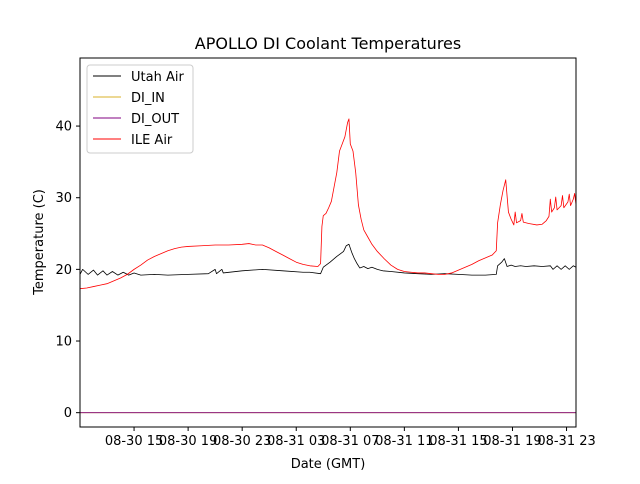 Image resolution: width=640 pixels, height=484 pixels. Describe the element at coordinates (296, 441) in the screenshot. I see `x-tick-label: 08-31 03` at that location.